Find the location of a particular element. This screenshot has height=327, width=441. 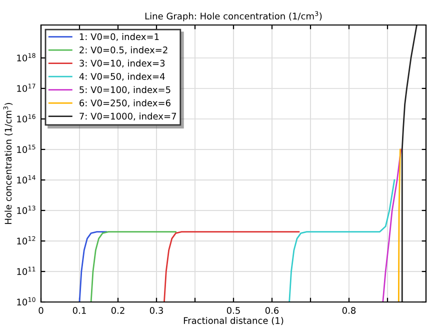

legend-label: 2: V0=0.5, index=2 is located at coordinates (124, 50).